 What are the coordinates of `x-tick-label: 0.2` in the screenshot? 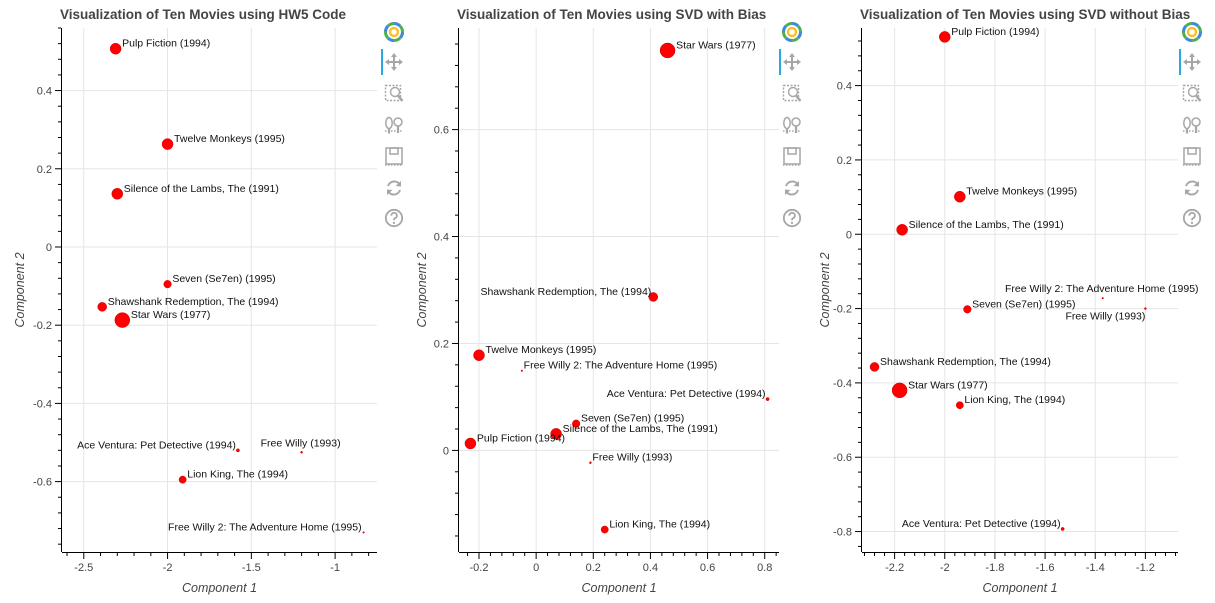 It's located at (593, 568).